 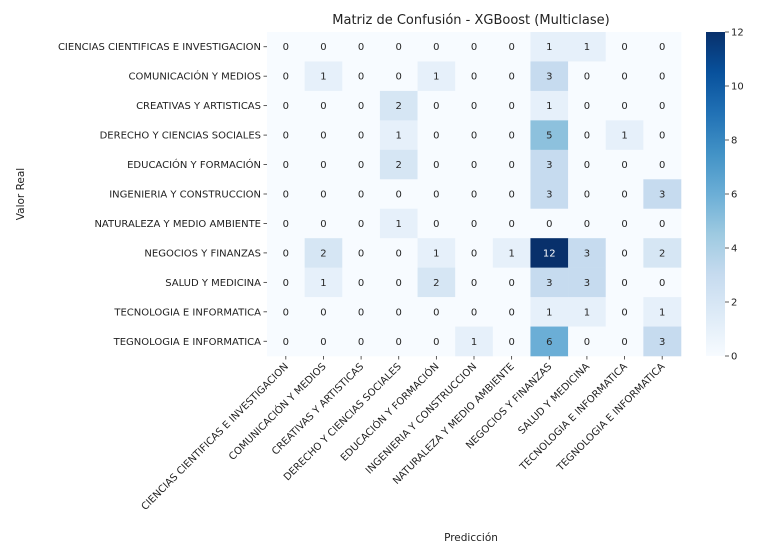 What do you see at coordinates (734, 303) in the screenshot?
I see `colorbar-tick-label: 2` at bounding box center [734, 303].